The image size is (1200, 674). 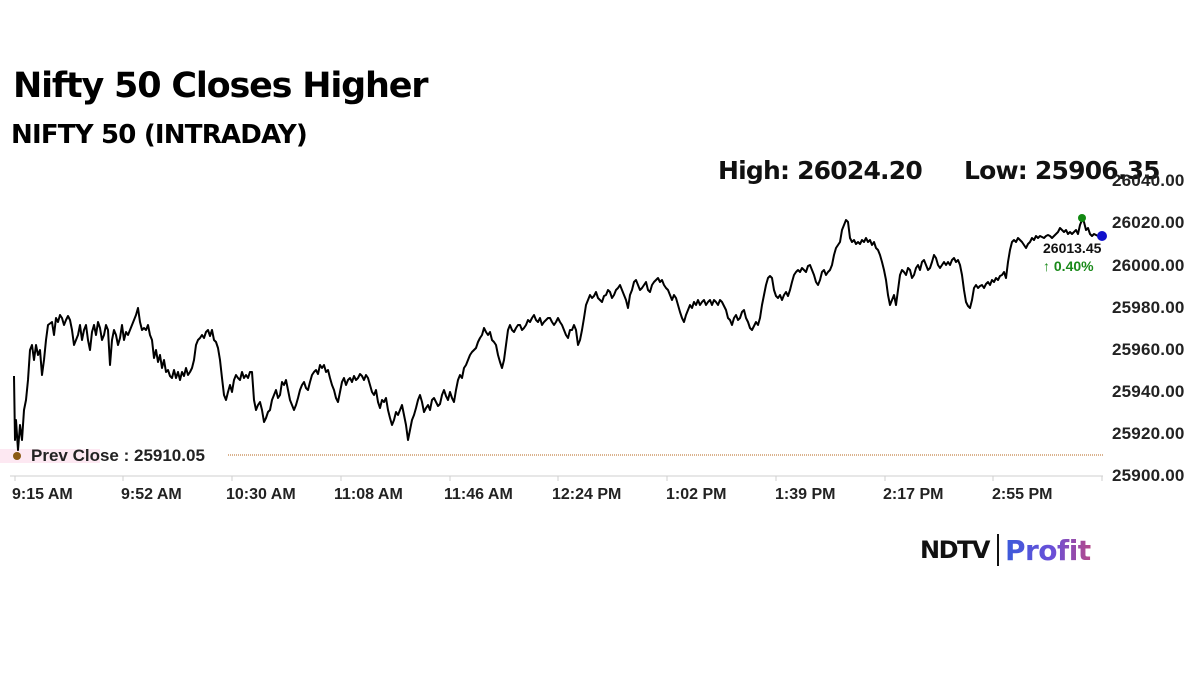 What do you see at coordinates (587, 494) in the screenshot?
I see `x-tick-label: 12:24 PM` at bounding box center [587, 494].